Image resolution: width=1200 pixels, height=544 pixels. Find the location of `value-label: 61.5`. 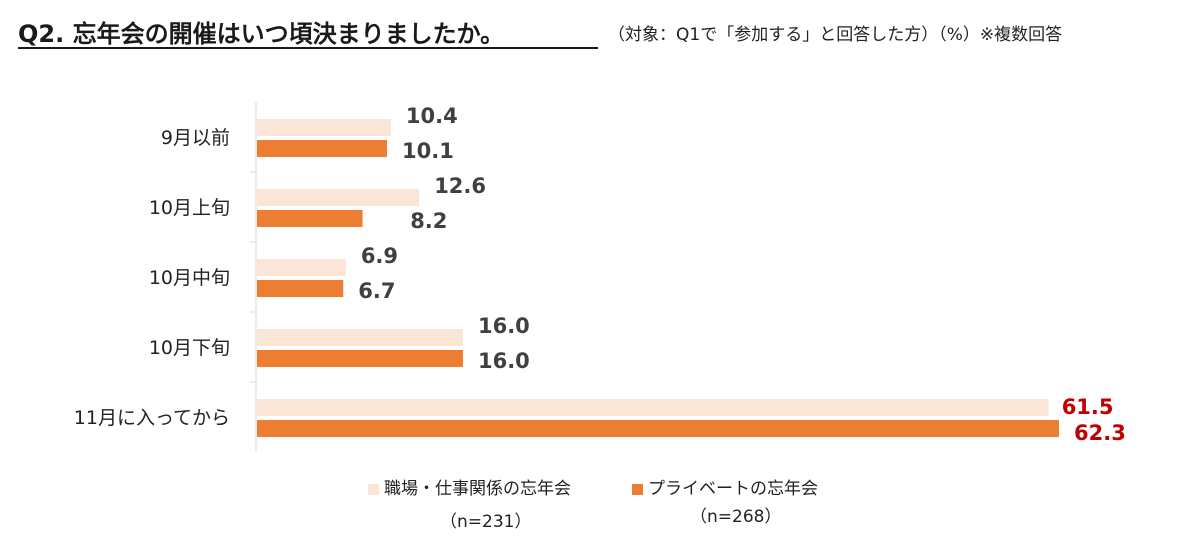

value-label: 61.5 is located at coordinates (1088, 407).